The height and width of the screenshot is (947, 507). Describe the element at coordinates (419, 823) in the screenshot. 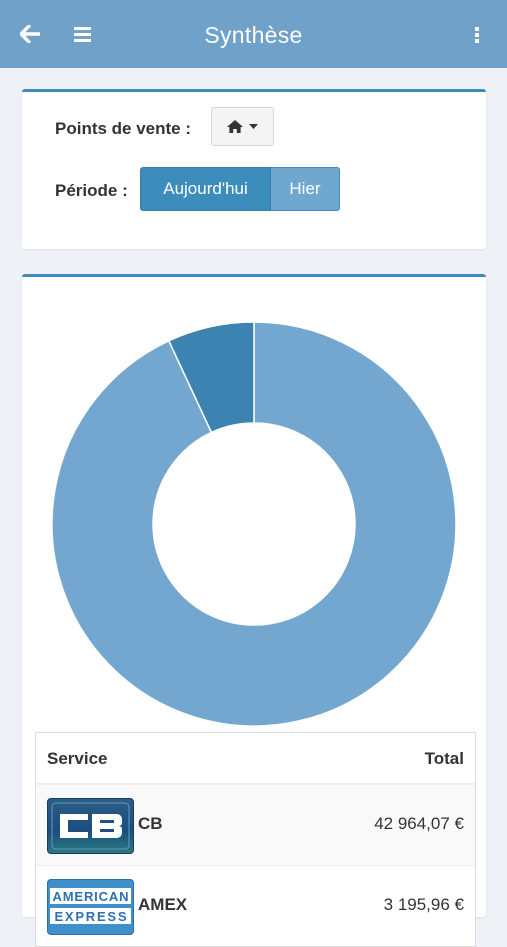

I see `service-total: 42 964,07 €` at that location.